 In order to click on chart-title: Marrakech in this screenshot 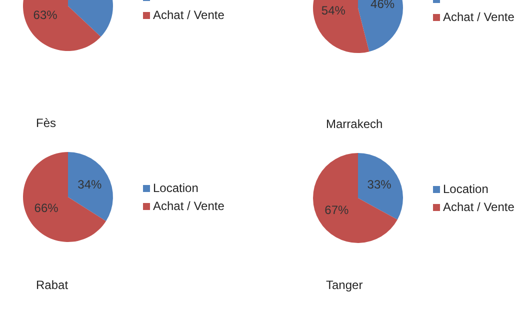, I will do `click(354, 124)`.